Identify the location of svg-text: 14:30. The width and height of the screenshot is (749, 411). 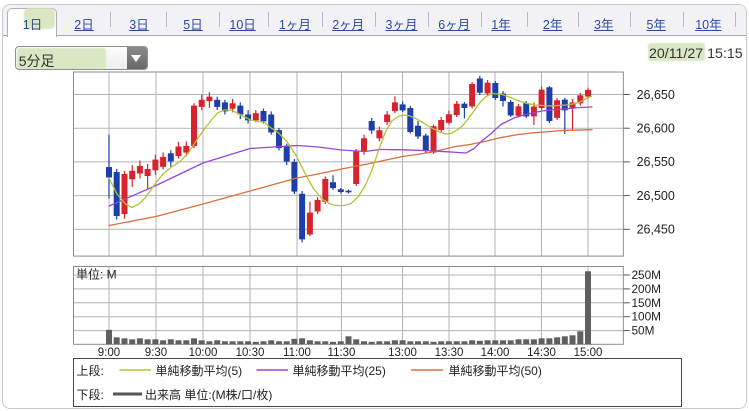
(541, 353).